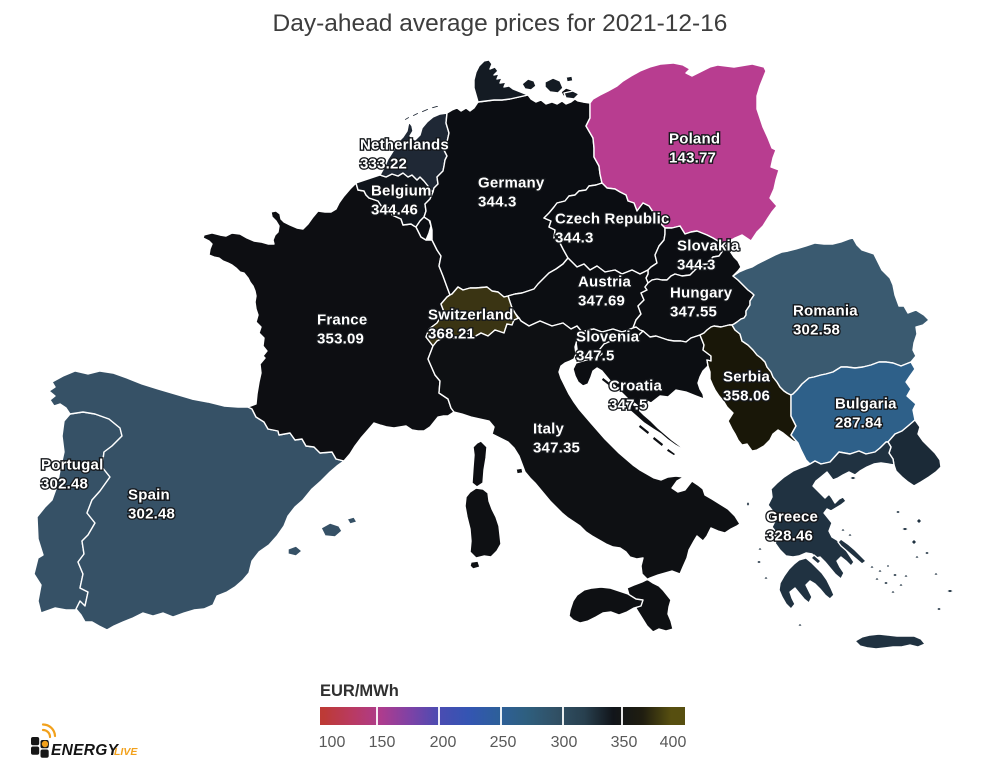  I want to click on label-austria-name: Austria, so click(605, 282).